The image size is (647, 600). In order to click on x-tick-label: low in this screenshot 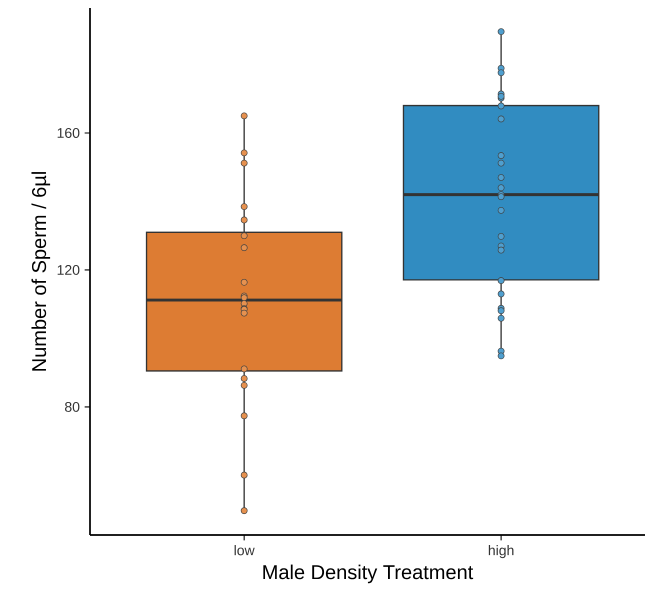, I will do `click(244, 550)`.